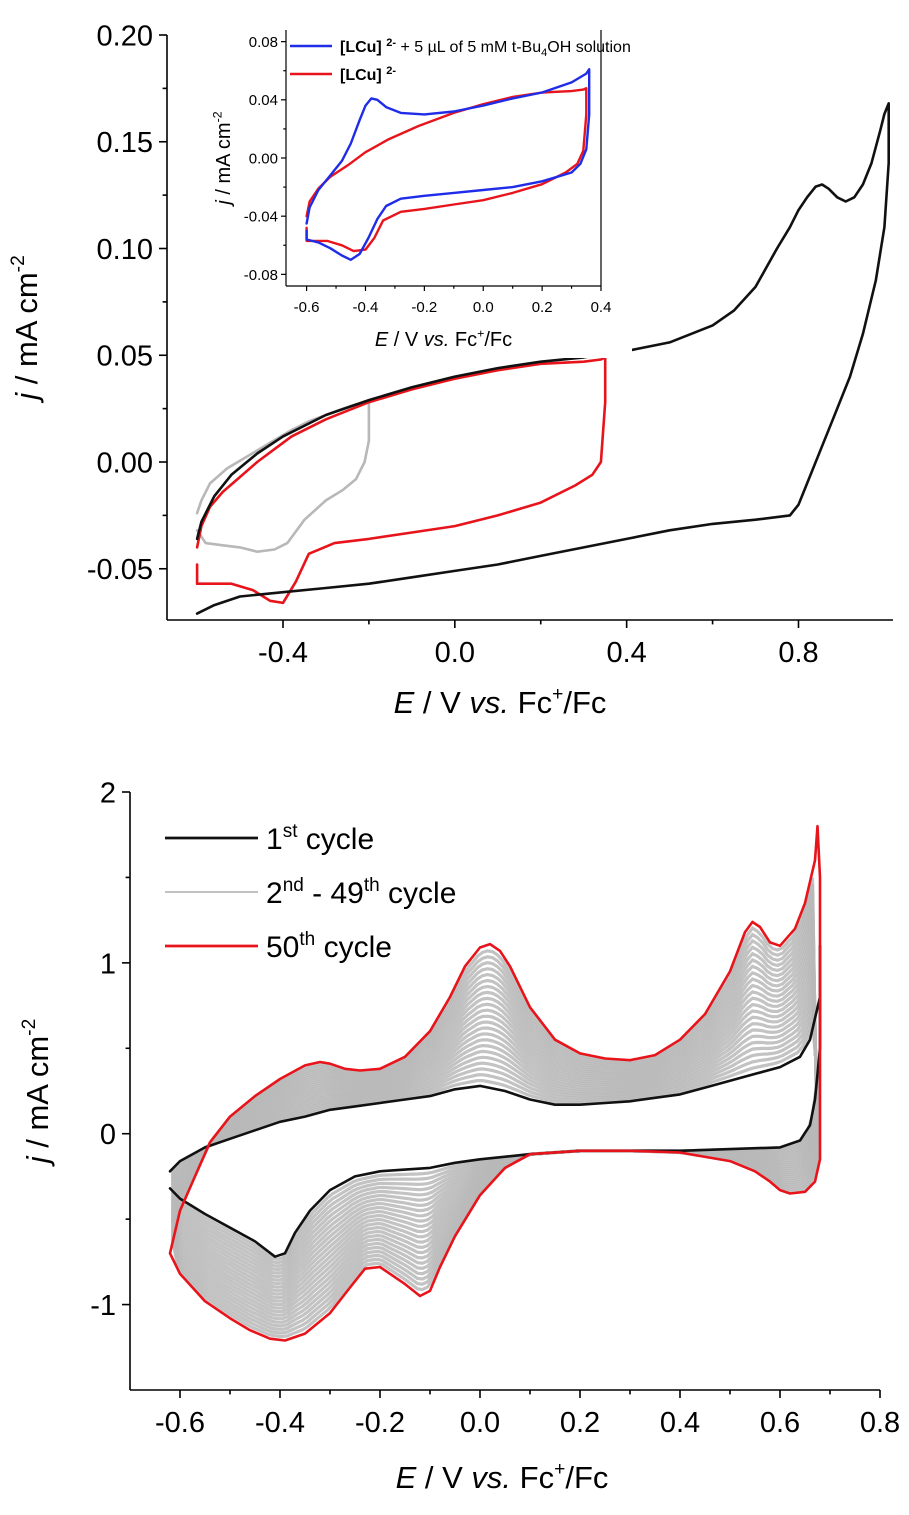  Describe the element at coordinates (334, 893) in the screenshot. I see `legend-text: - 49` at that location.